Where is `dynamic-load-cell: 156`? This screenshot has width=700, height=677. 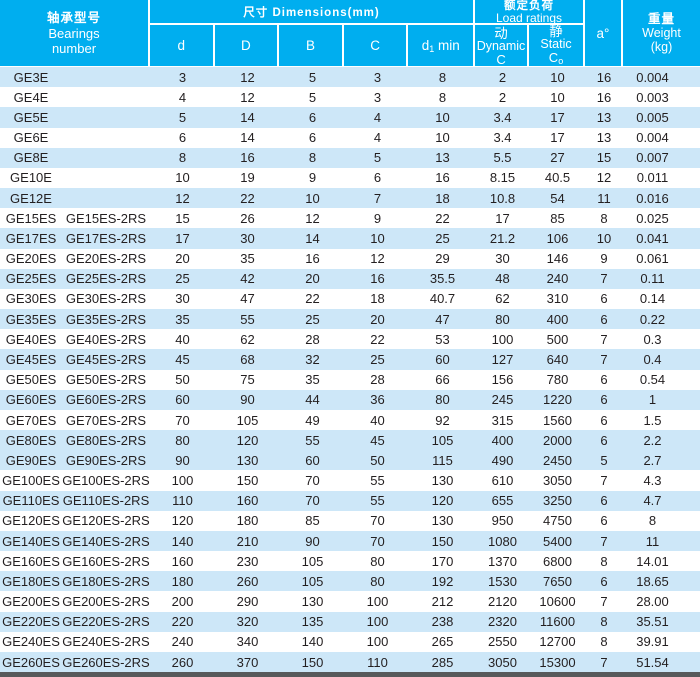
dynamic-load-cell: 156 is located at coordinates (502, 380).